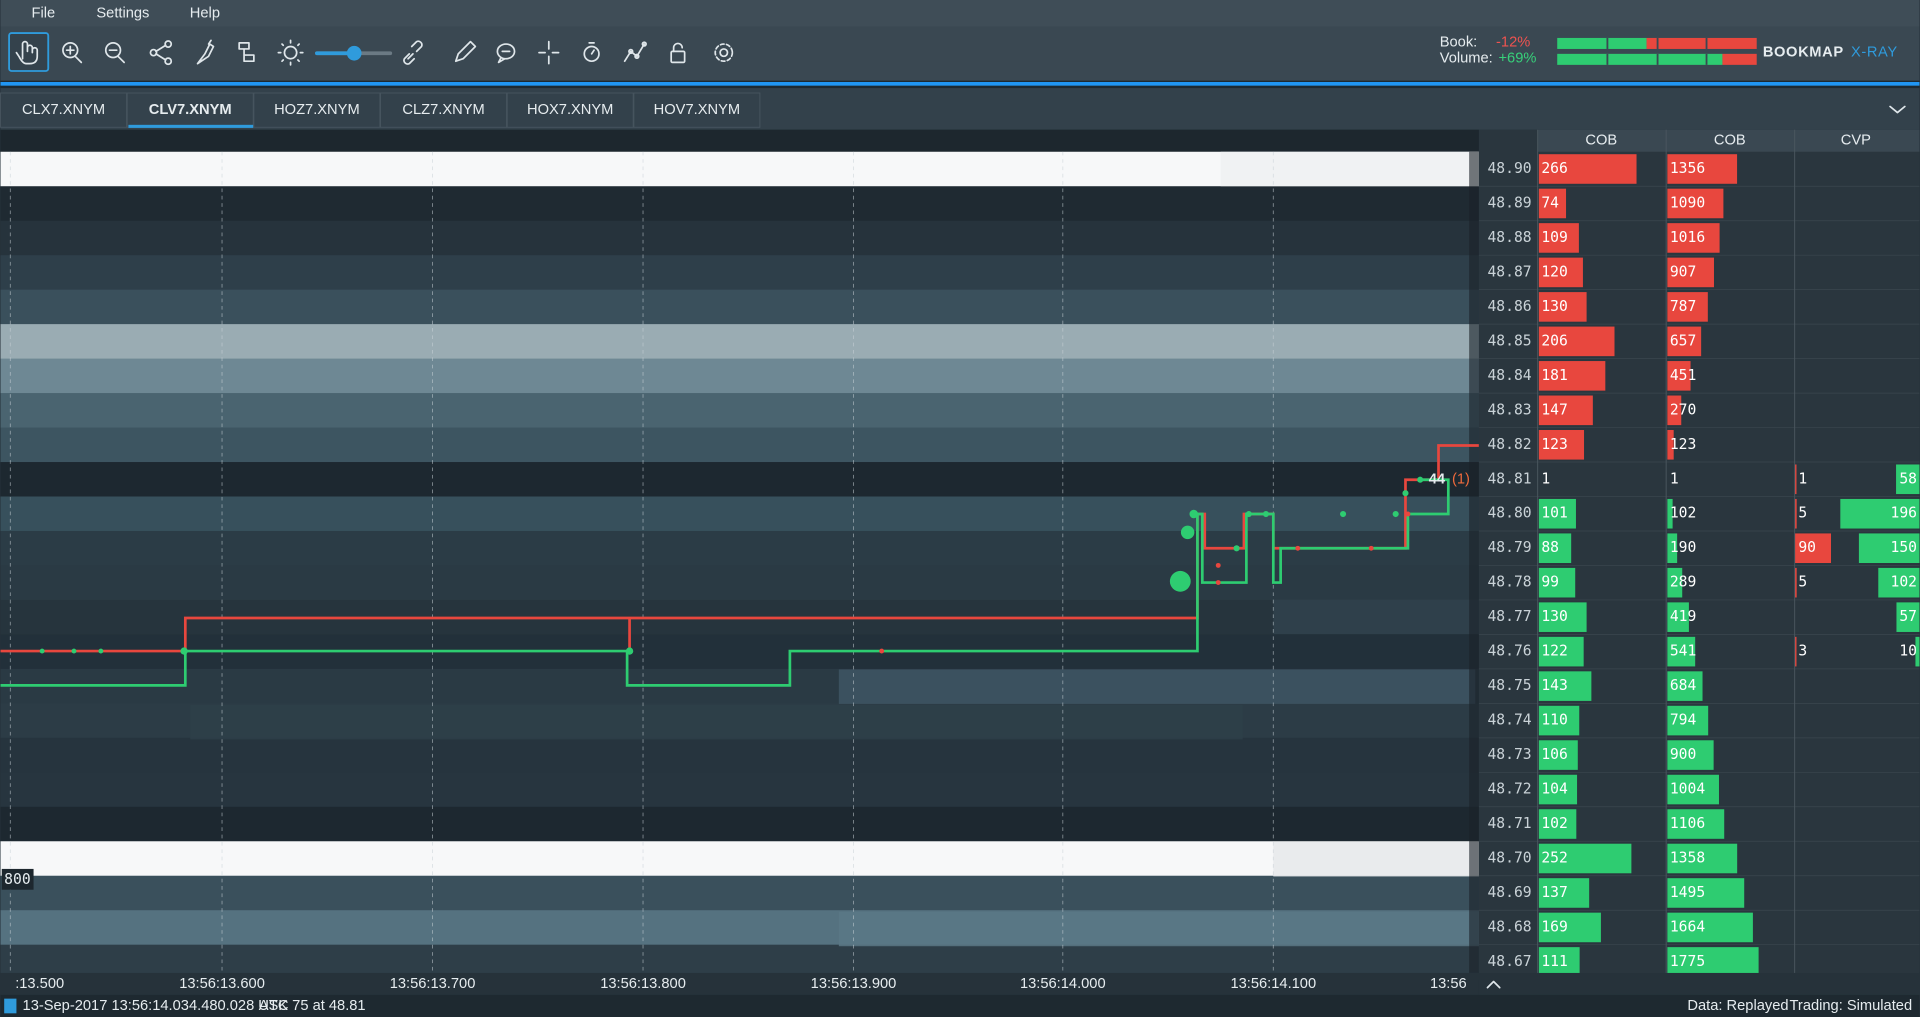  I want to click on cob-value: 451, so click(1683, 375).